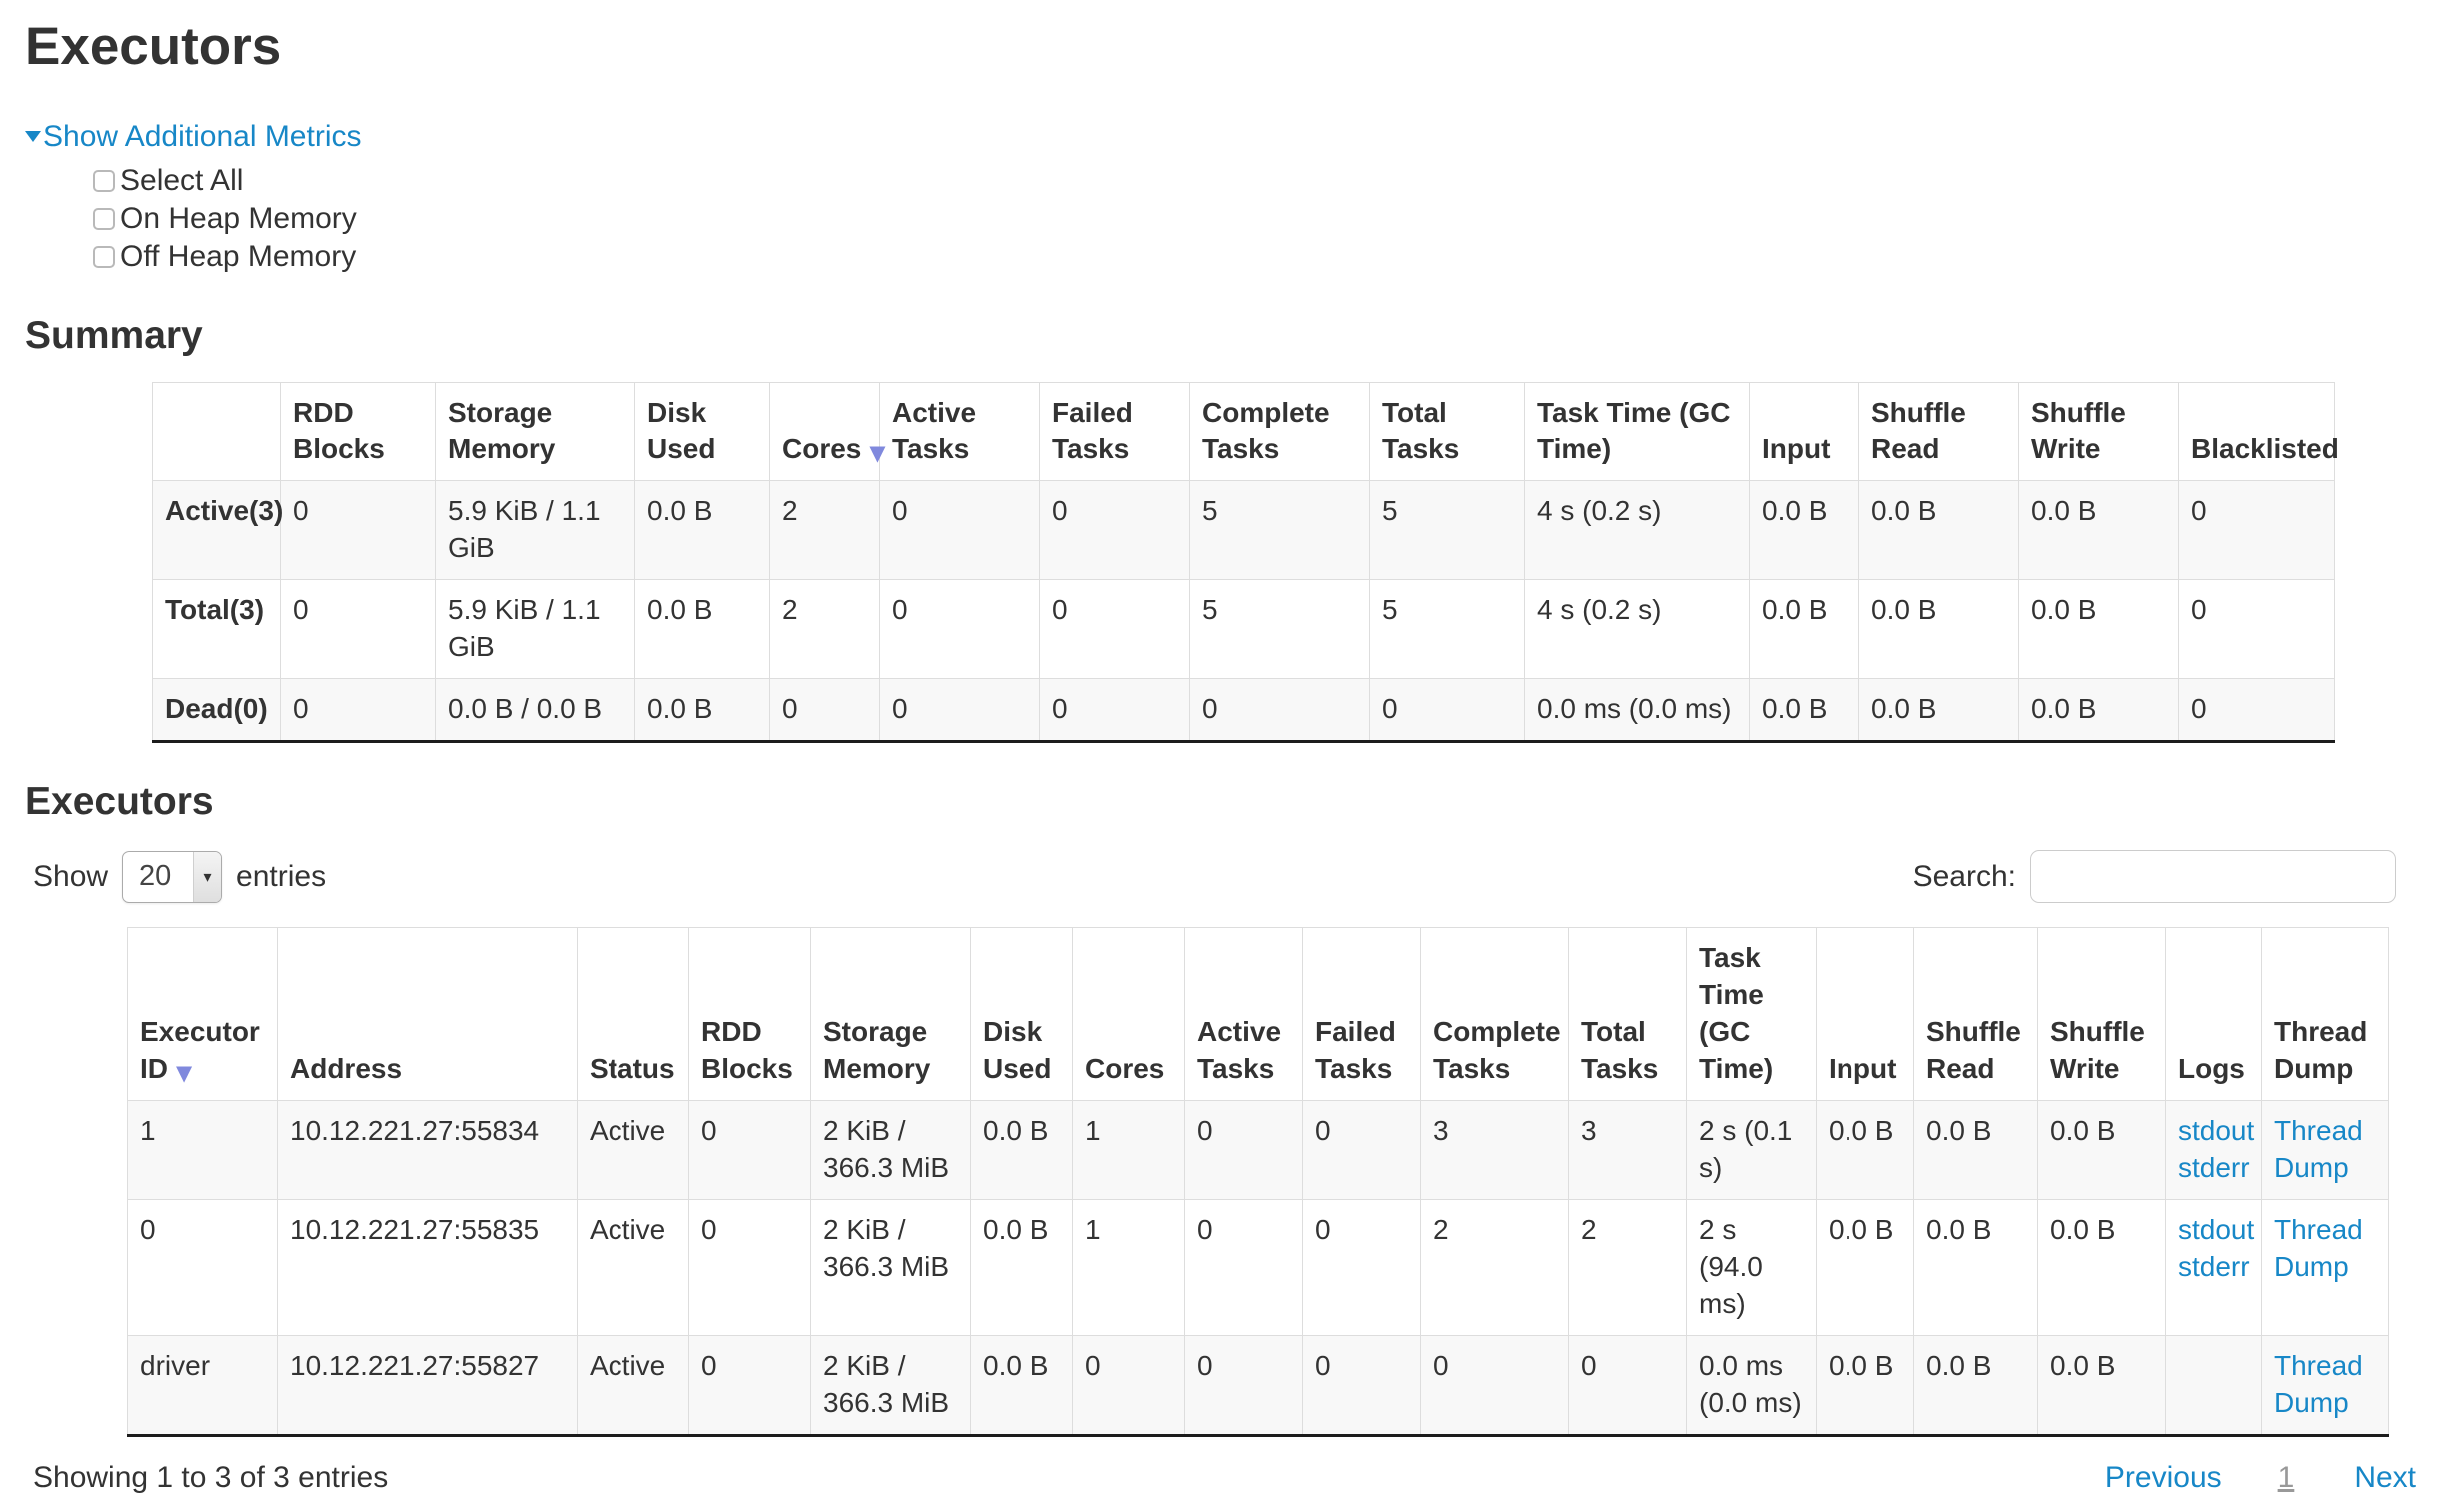  Describe the element at coordinates (104, 256) in the screenshot. I see `off-heap-memory-checkbox` at that location.